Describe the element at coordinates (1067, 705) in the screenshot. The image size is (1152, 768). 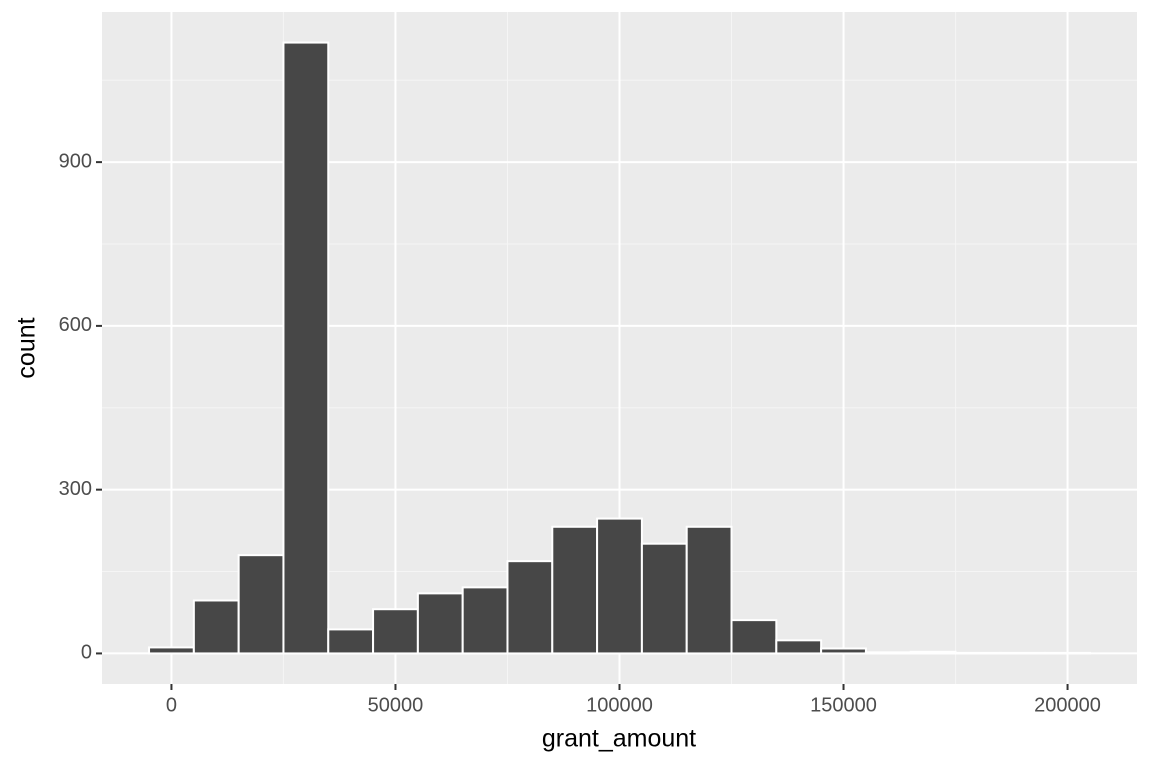
I see `x-tick-label: 200000` at that location.